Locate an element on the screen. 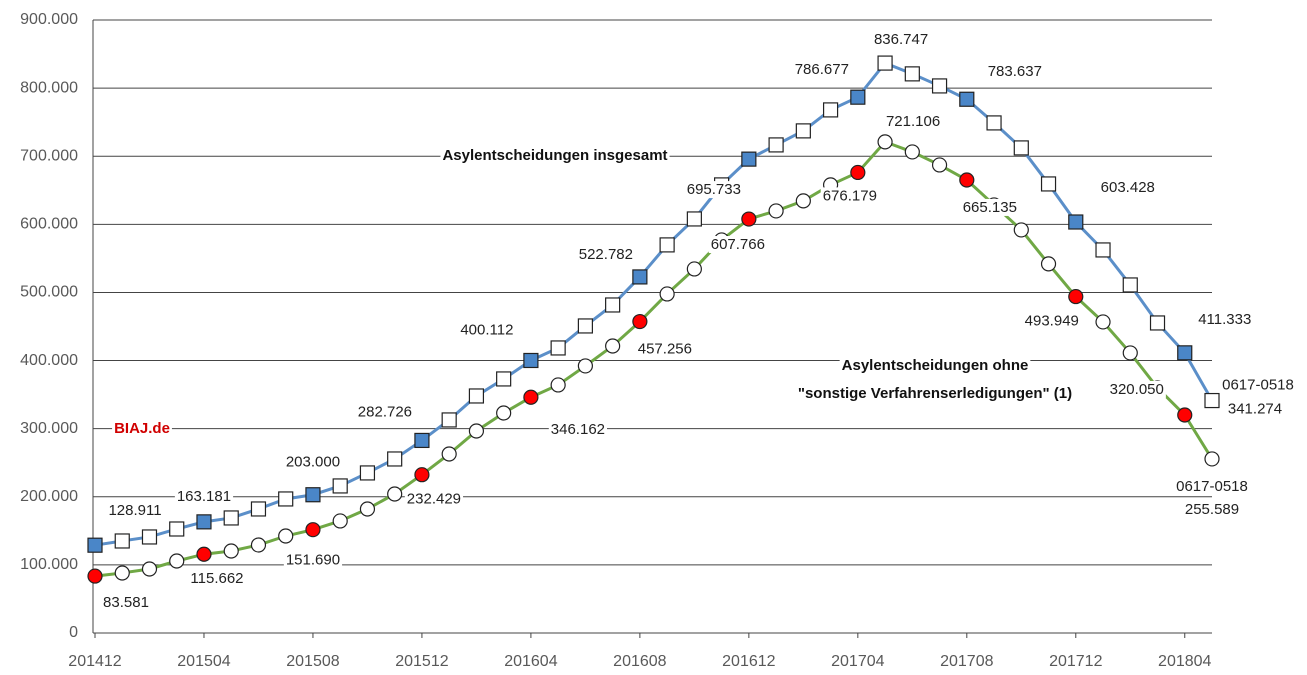 The height and width of the screenshot is (675, 1307). data-label: 411.333 is located at coordinates (1224, 319).